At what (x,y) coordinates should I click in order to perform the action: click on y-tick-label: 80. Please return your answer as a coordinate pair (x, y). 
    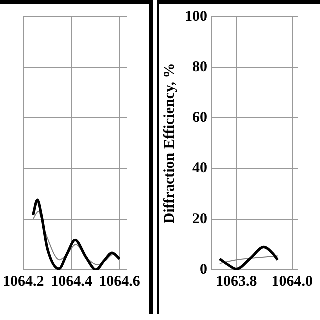
    Looking at the image, I should click on (200, 67).